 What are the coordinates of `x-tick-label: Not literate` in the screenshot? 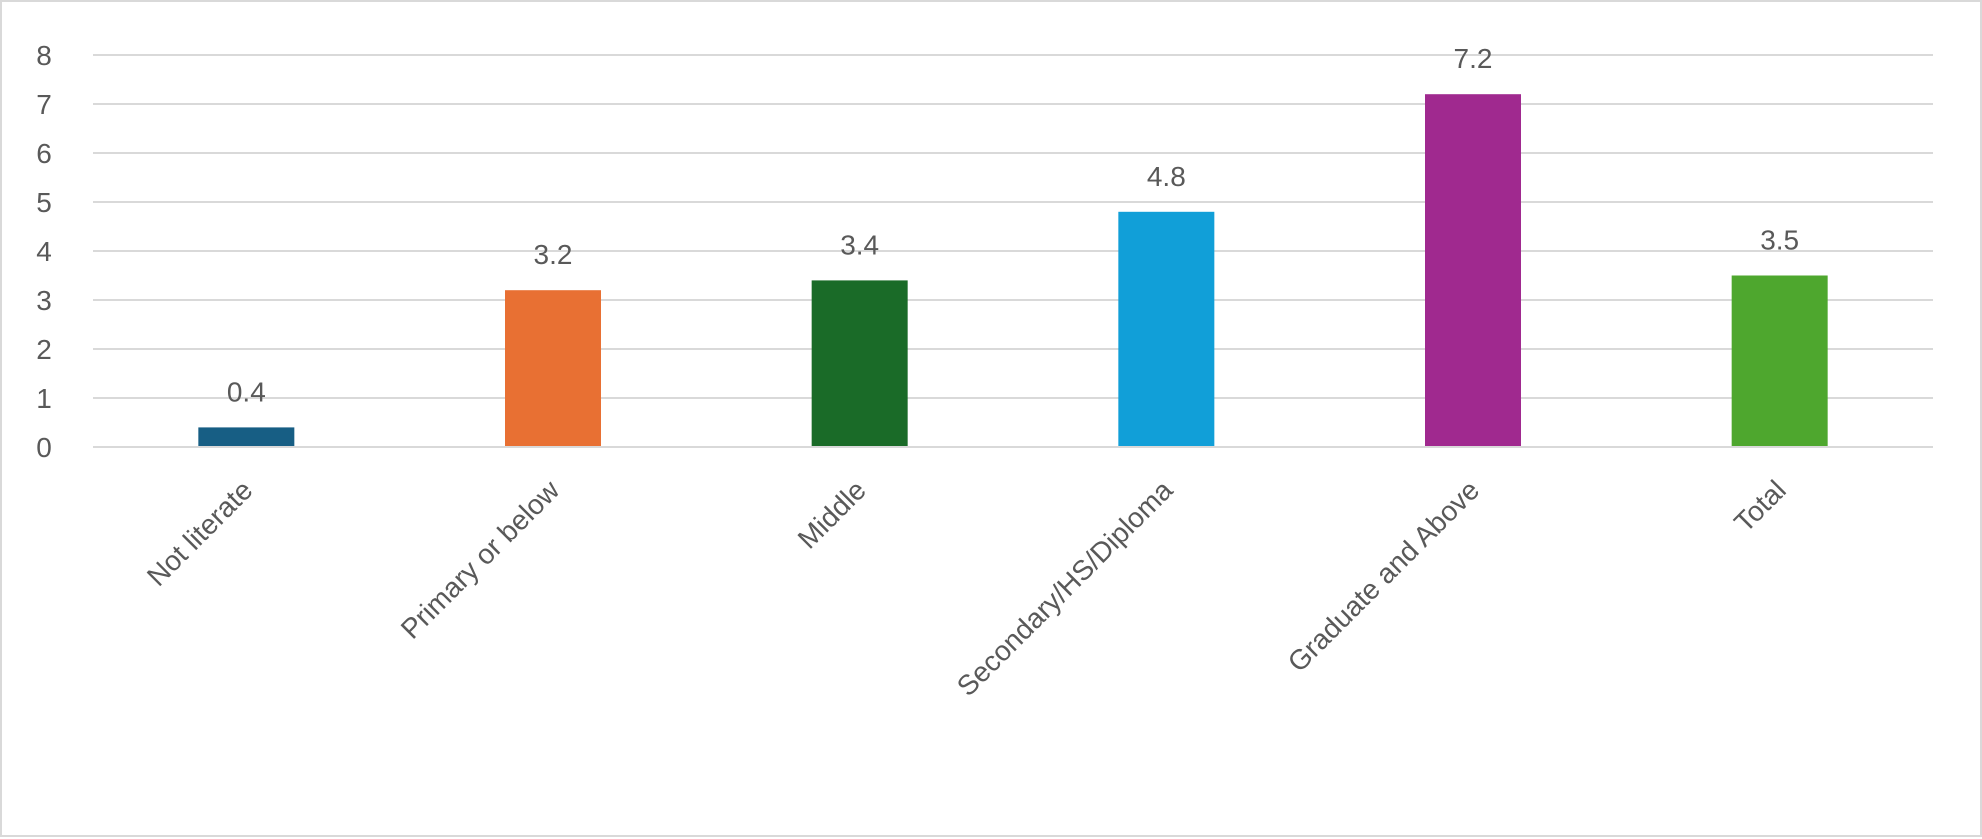 It's located at (200, 533).